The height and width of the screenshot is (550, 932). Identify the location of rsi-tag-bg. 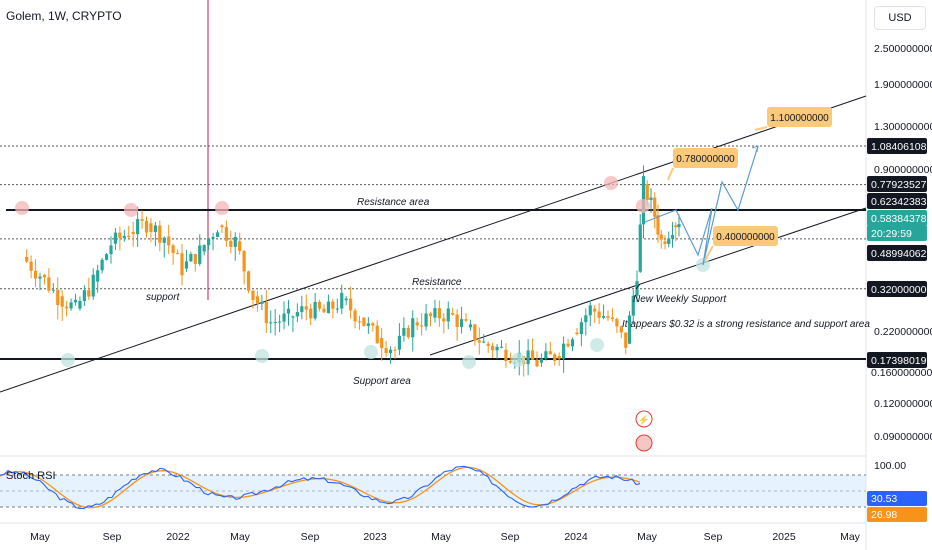
(897, 498).